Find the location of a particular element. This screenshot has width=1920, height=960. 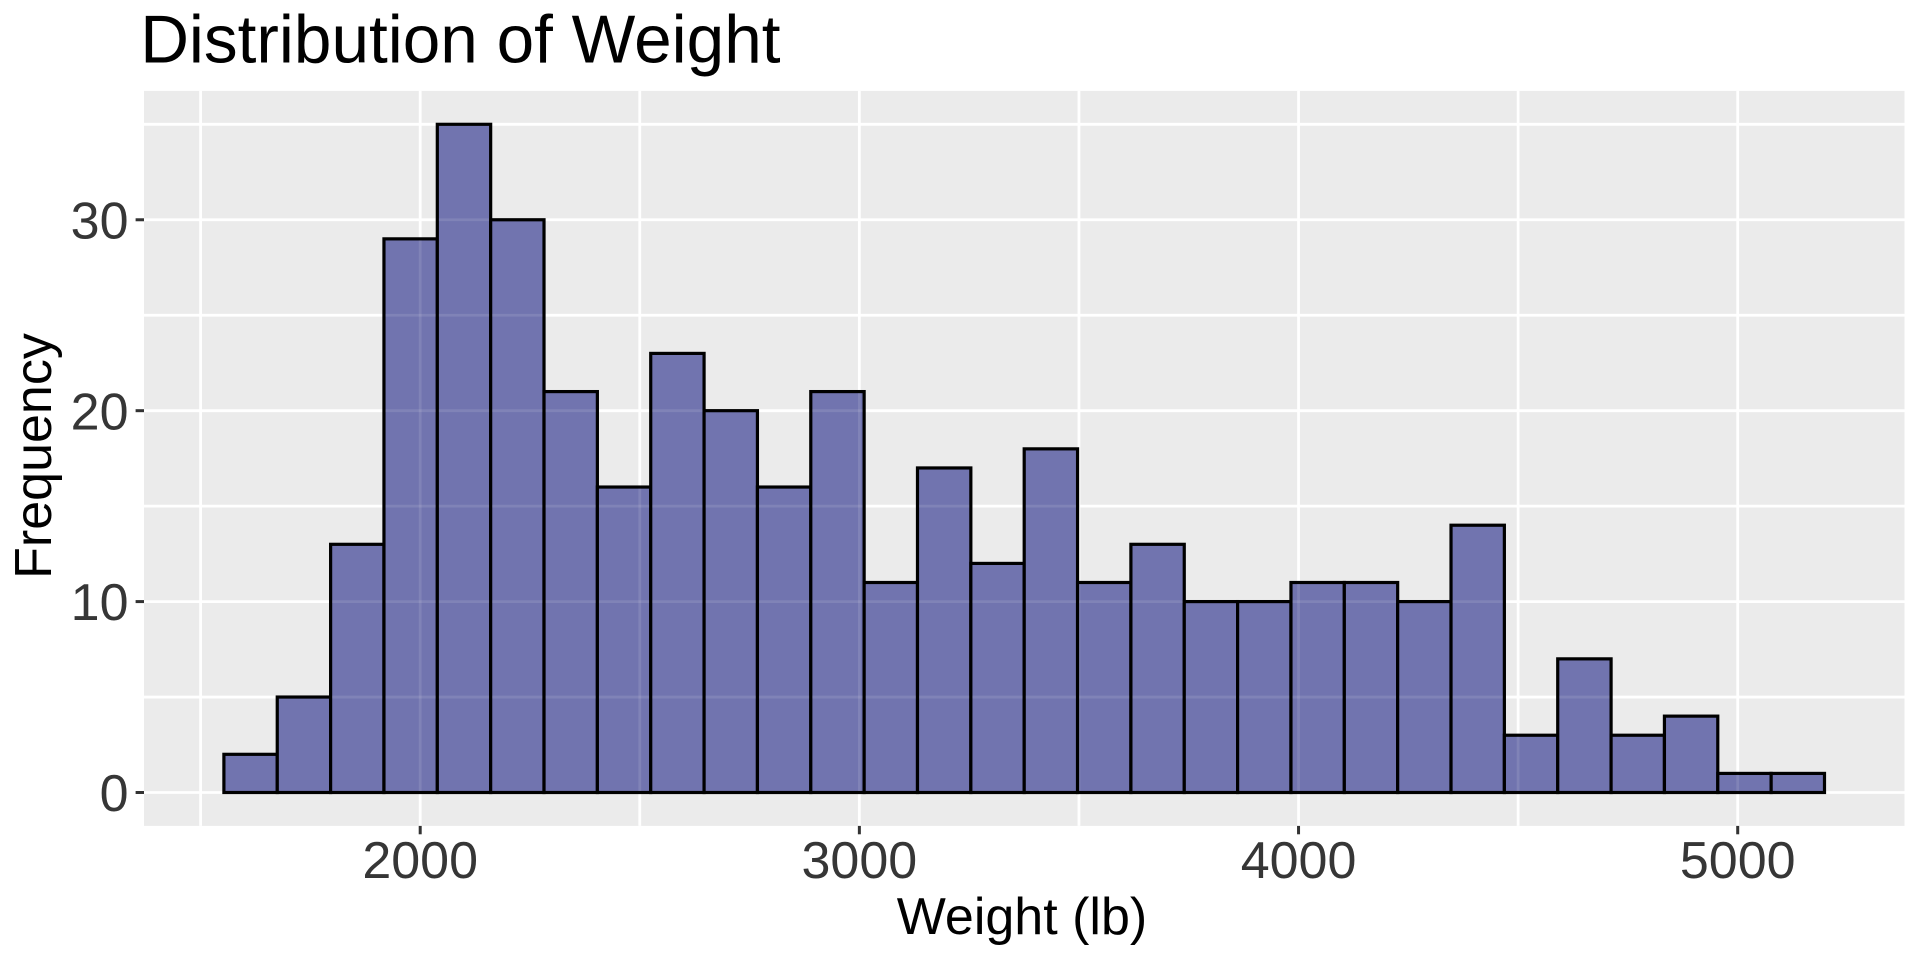

svg-text: 10 is located at coordinates (100, 603).